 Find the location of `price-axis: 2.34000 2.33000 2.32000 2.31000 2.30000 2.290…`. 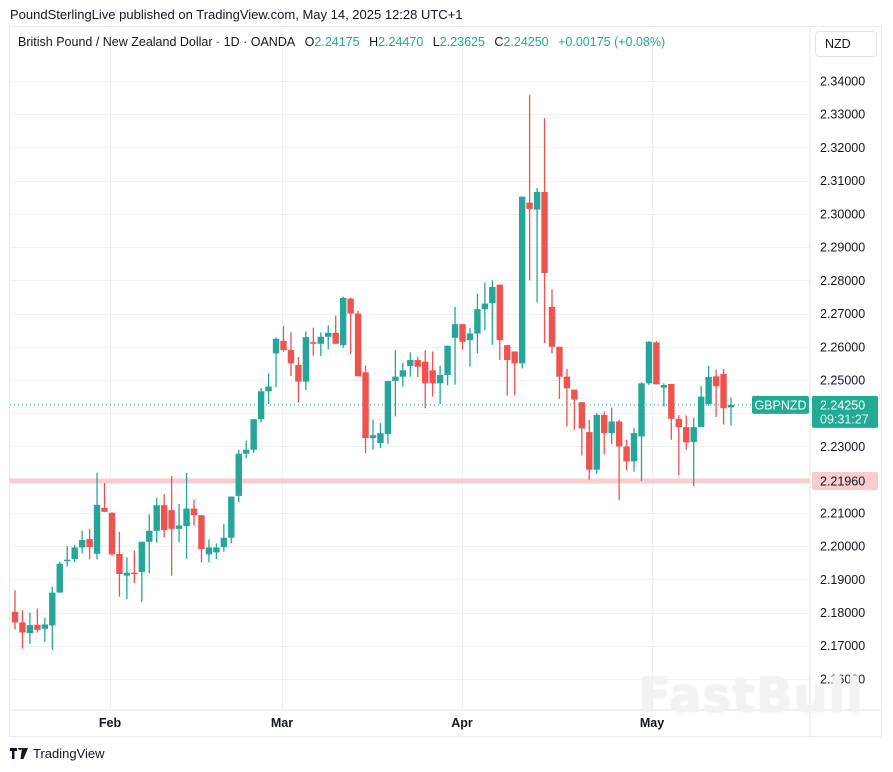

price-axis: 2.34000 2.33000 2.32000 2.31000 2.30000 2.290… is located at coordinates (842, 381).